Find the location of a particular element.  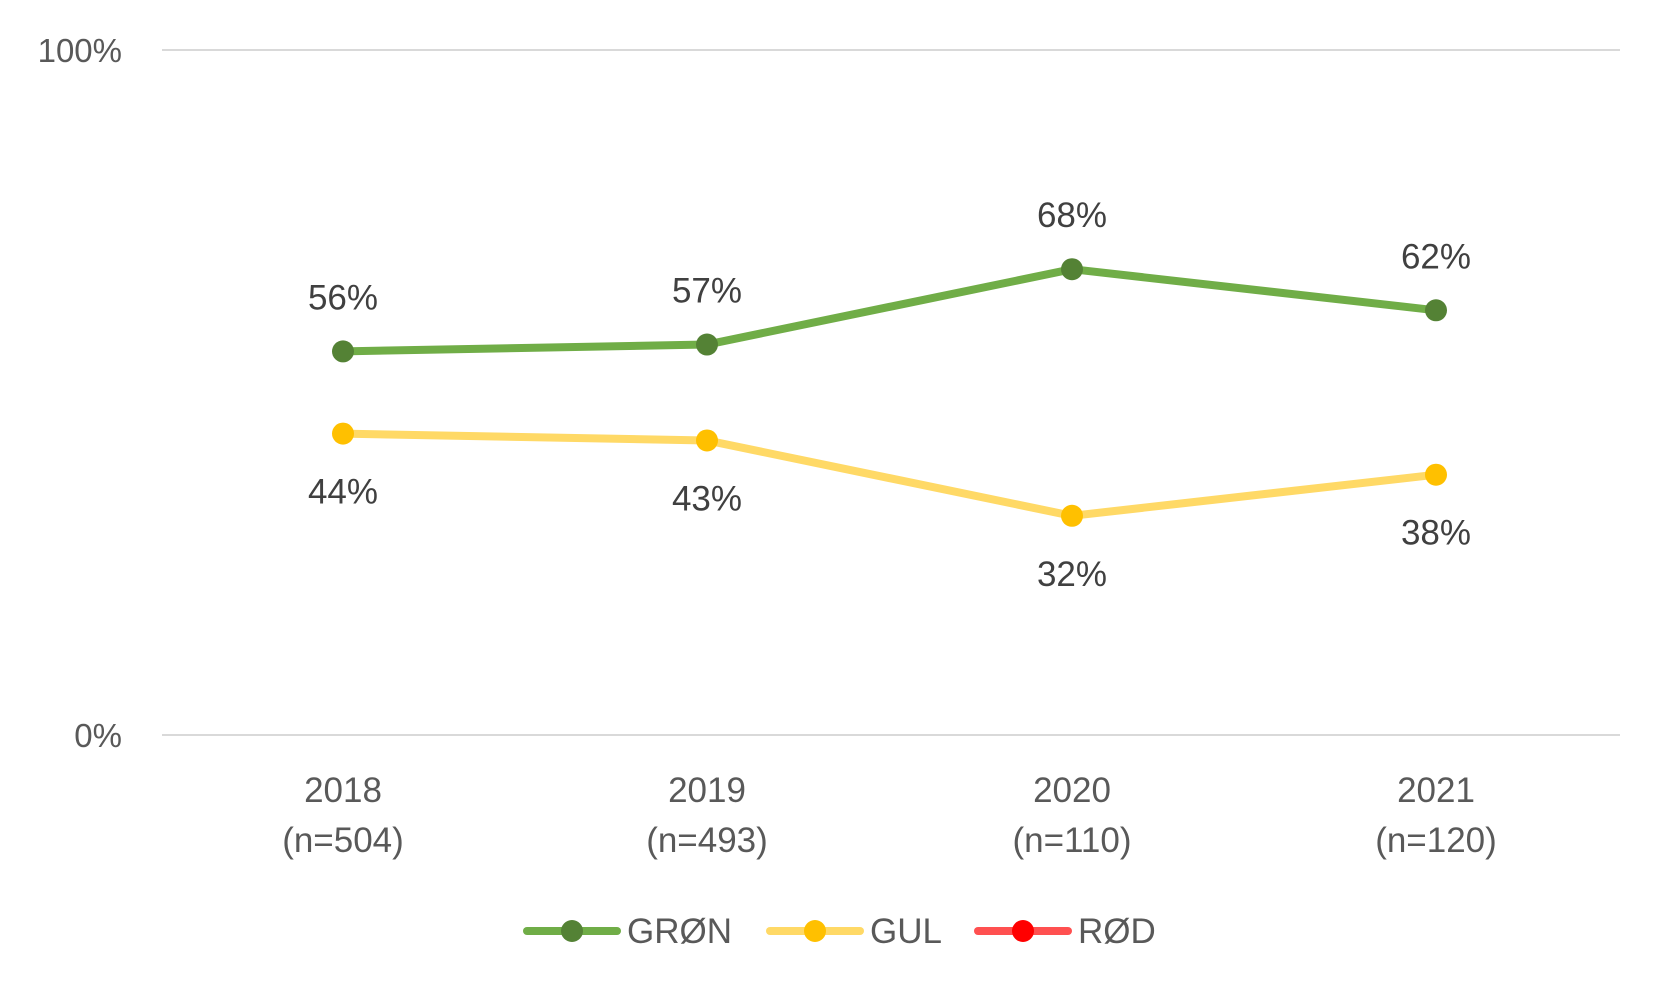

series-line-gul is located at coordinates (889, 474).